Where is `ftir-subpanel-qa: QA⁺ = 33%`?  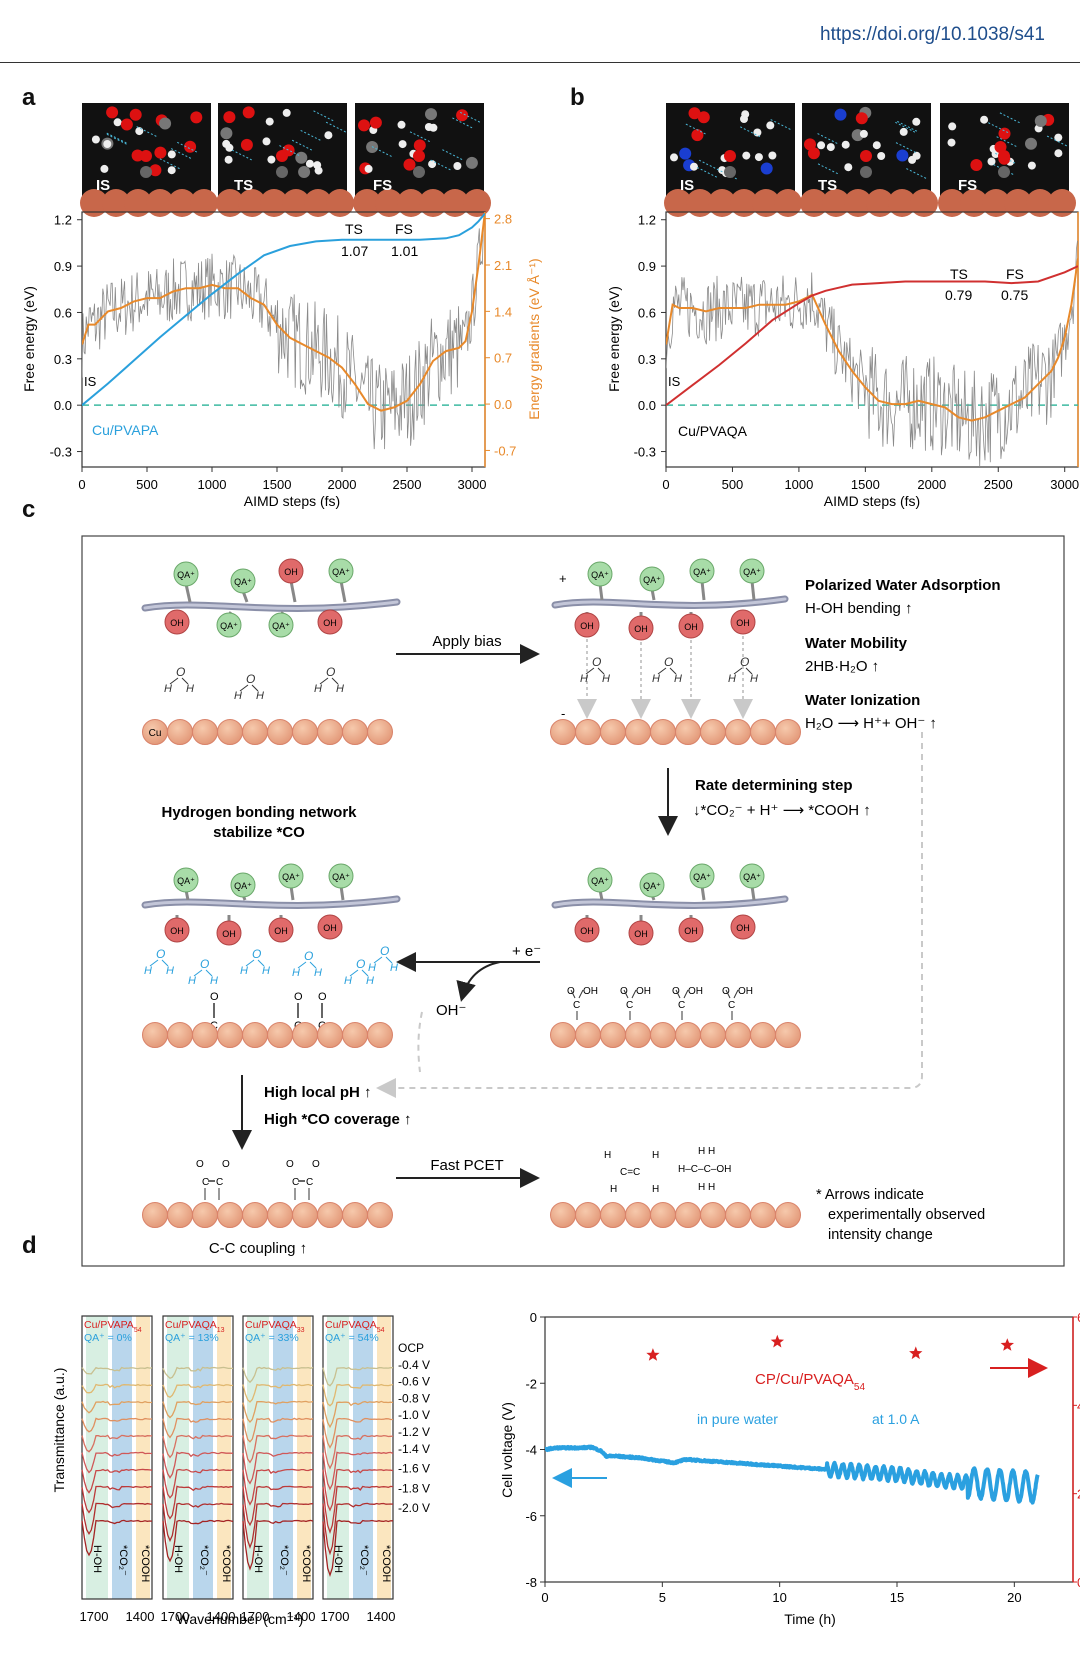
ftir-subpanel-qa: QA⁺ = 33% is located at coordinates (272, 1338).